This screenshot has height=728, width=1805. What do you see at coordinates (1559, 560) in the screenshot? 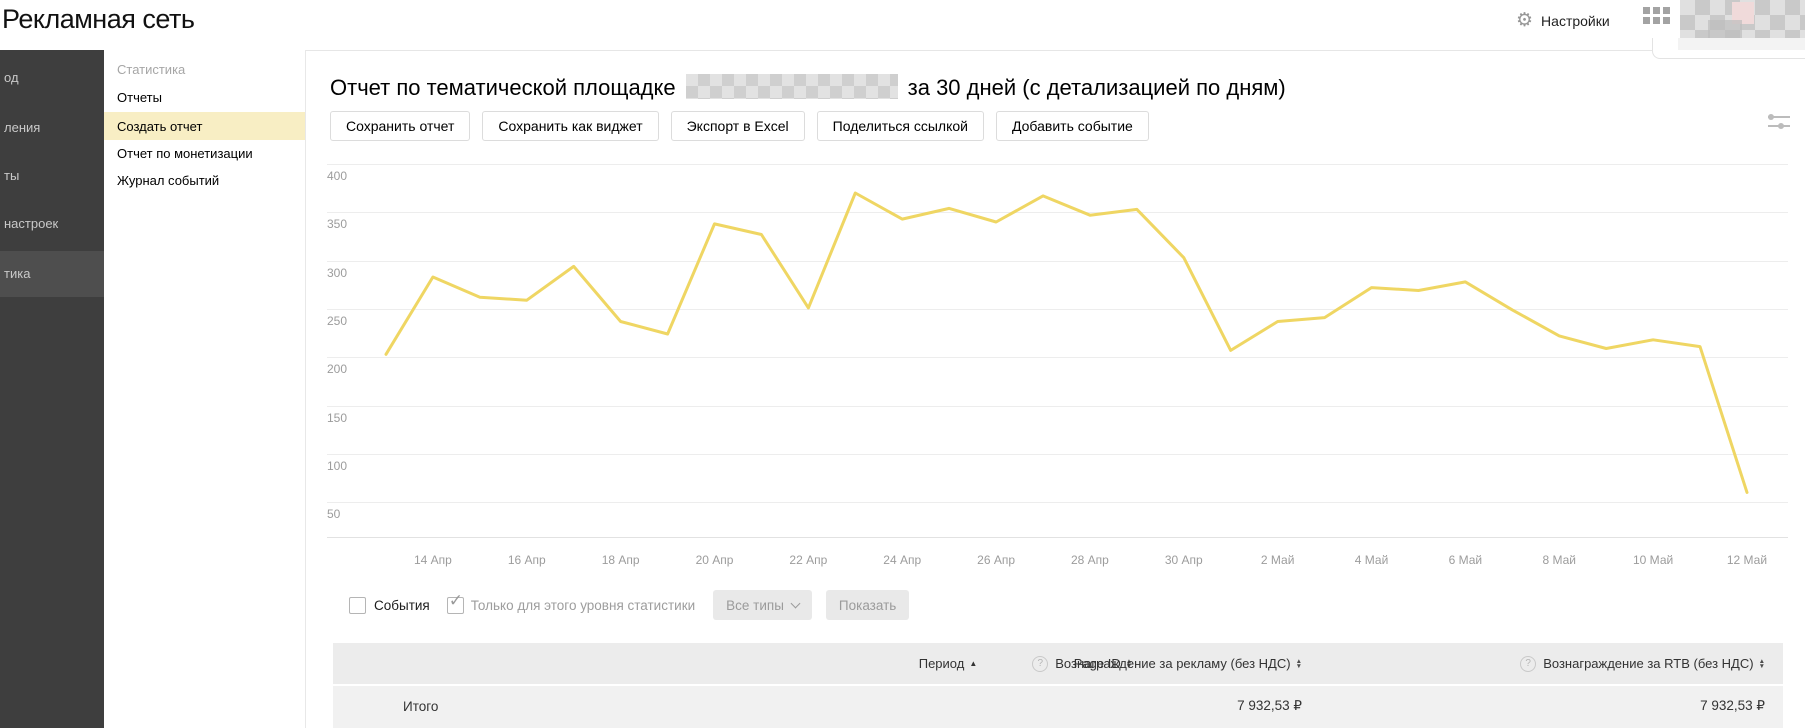
I see `x-axis-label: 8 Май` at bounding box center [1559, 560].